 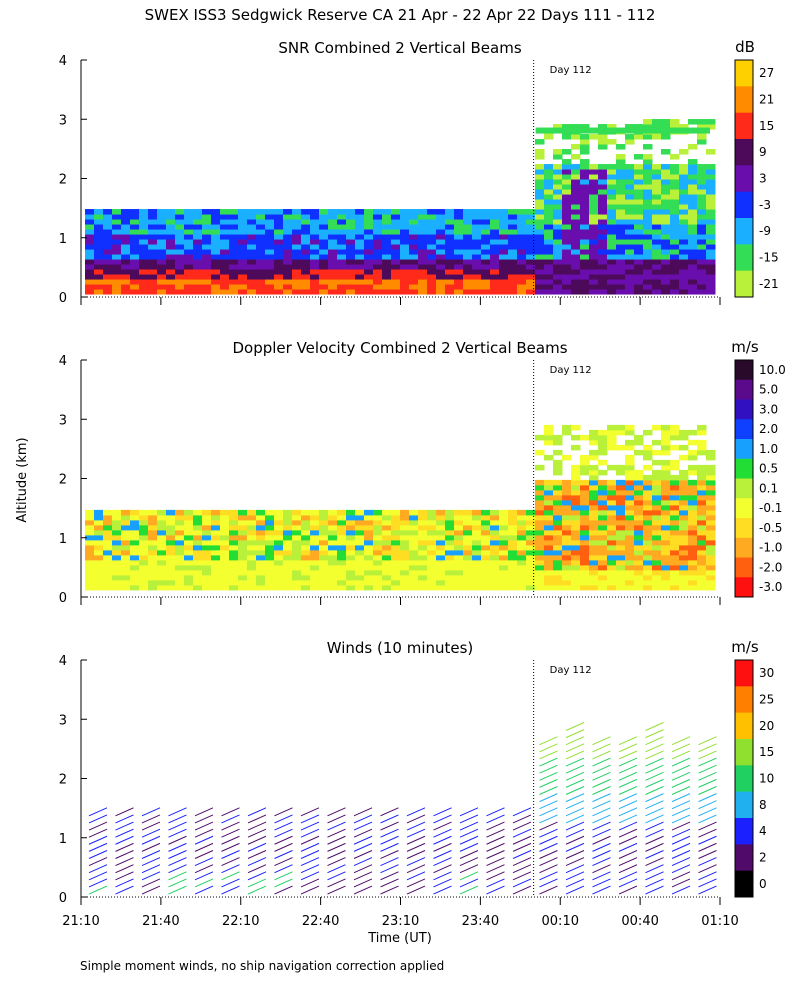 What do you see at coordinates (763, 831) in the screenshot?
I see `colorbar-label: 4` at bounding box center [763, 831].